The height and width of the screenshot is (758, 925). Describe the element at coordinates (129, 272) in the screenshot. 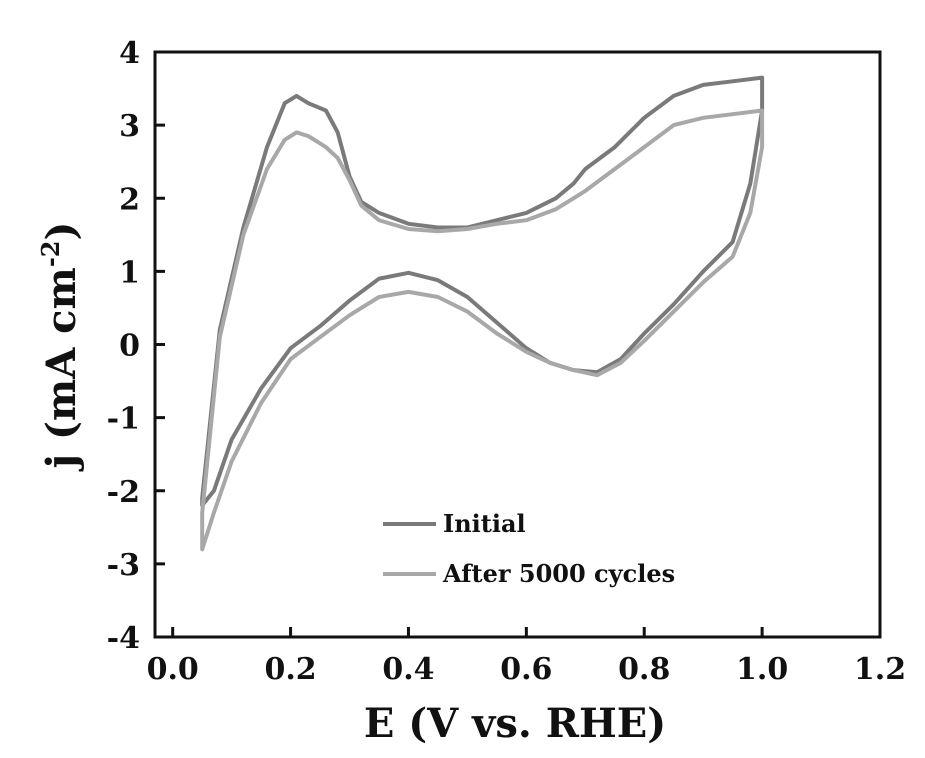

I see `y-tick-label: 1` at that location.